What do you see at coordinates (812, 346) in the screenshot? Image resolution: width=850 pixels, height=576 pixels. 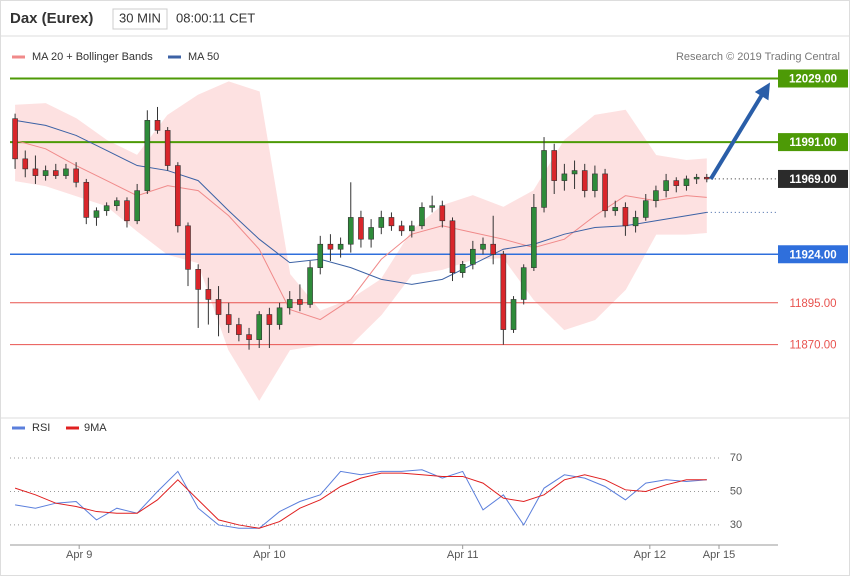 I see `level-label: 11870.00` at bounding box center [812, 346].